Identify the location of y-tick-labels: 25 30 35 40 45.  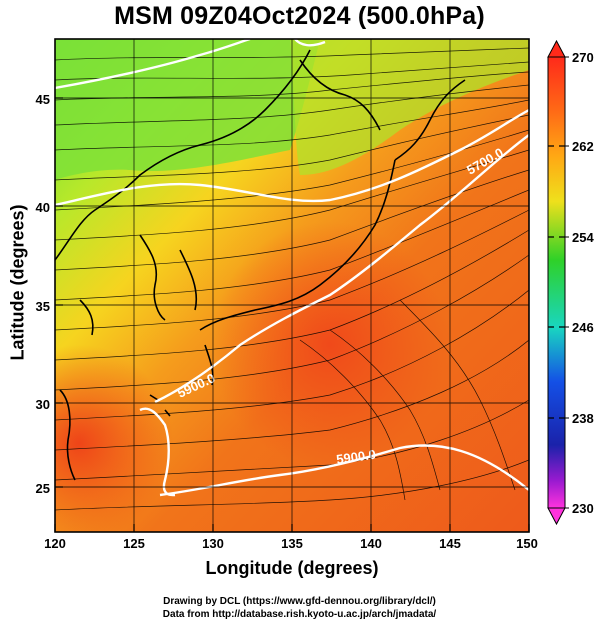
(43, 294).